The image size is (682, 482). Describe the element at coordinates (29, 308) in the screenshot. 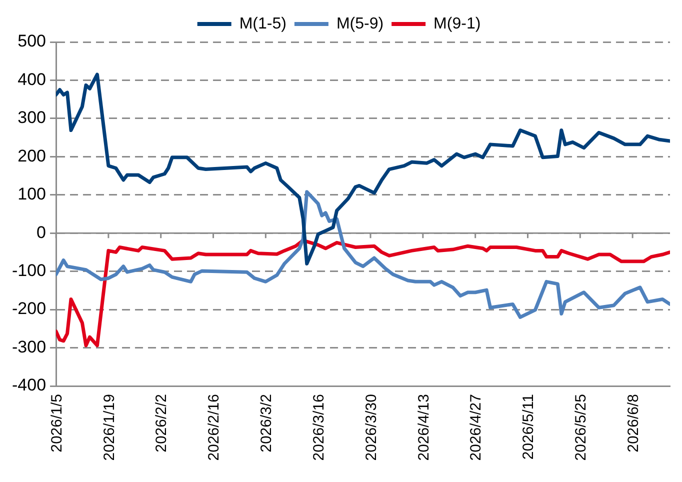

I see `y-tick-label: -200` at that location.